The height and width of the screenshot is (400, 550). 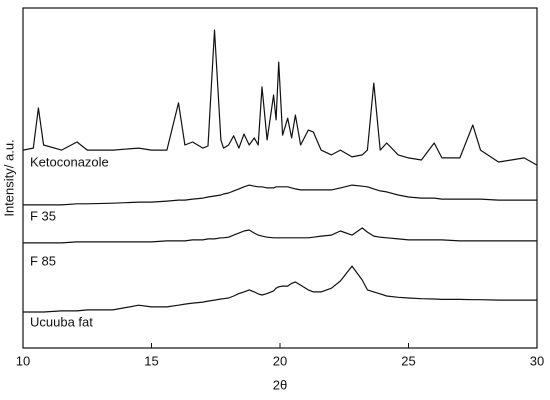 I want to click on x-tick-label: 25, so click(x=408, y=360).